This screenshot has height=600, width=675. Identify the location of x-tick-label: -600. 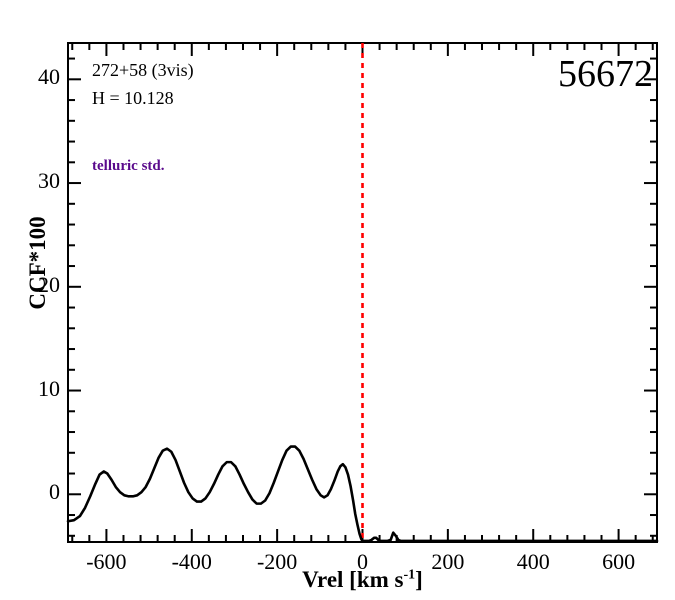
(106, 561).